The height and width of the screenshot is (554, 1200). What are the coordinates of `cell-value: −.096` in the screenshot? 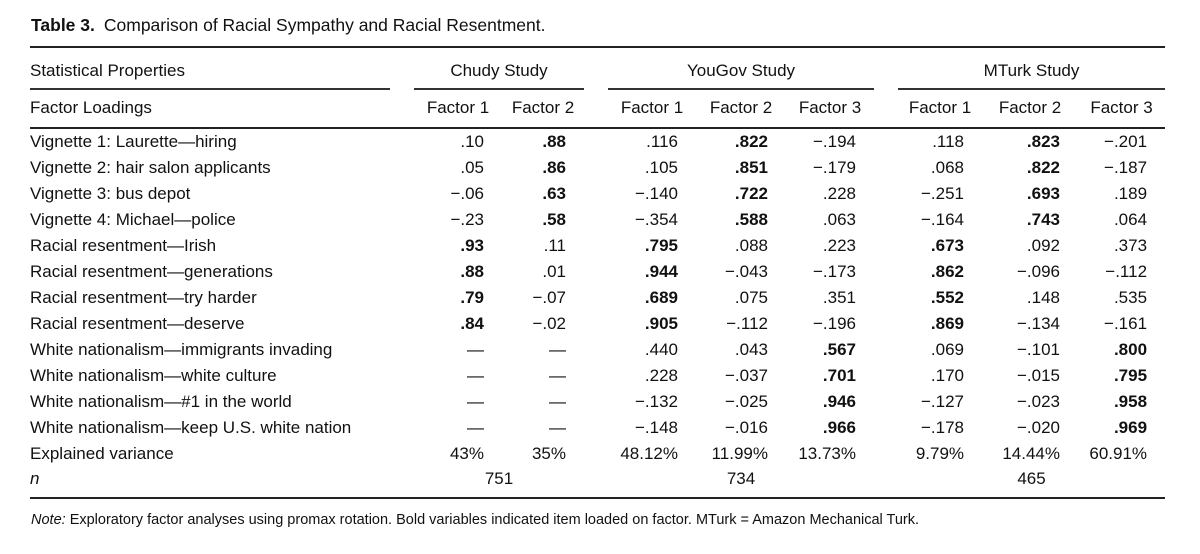 It's located at (1039, 271).